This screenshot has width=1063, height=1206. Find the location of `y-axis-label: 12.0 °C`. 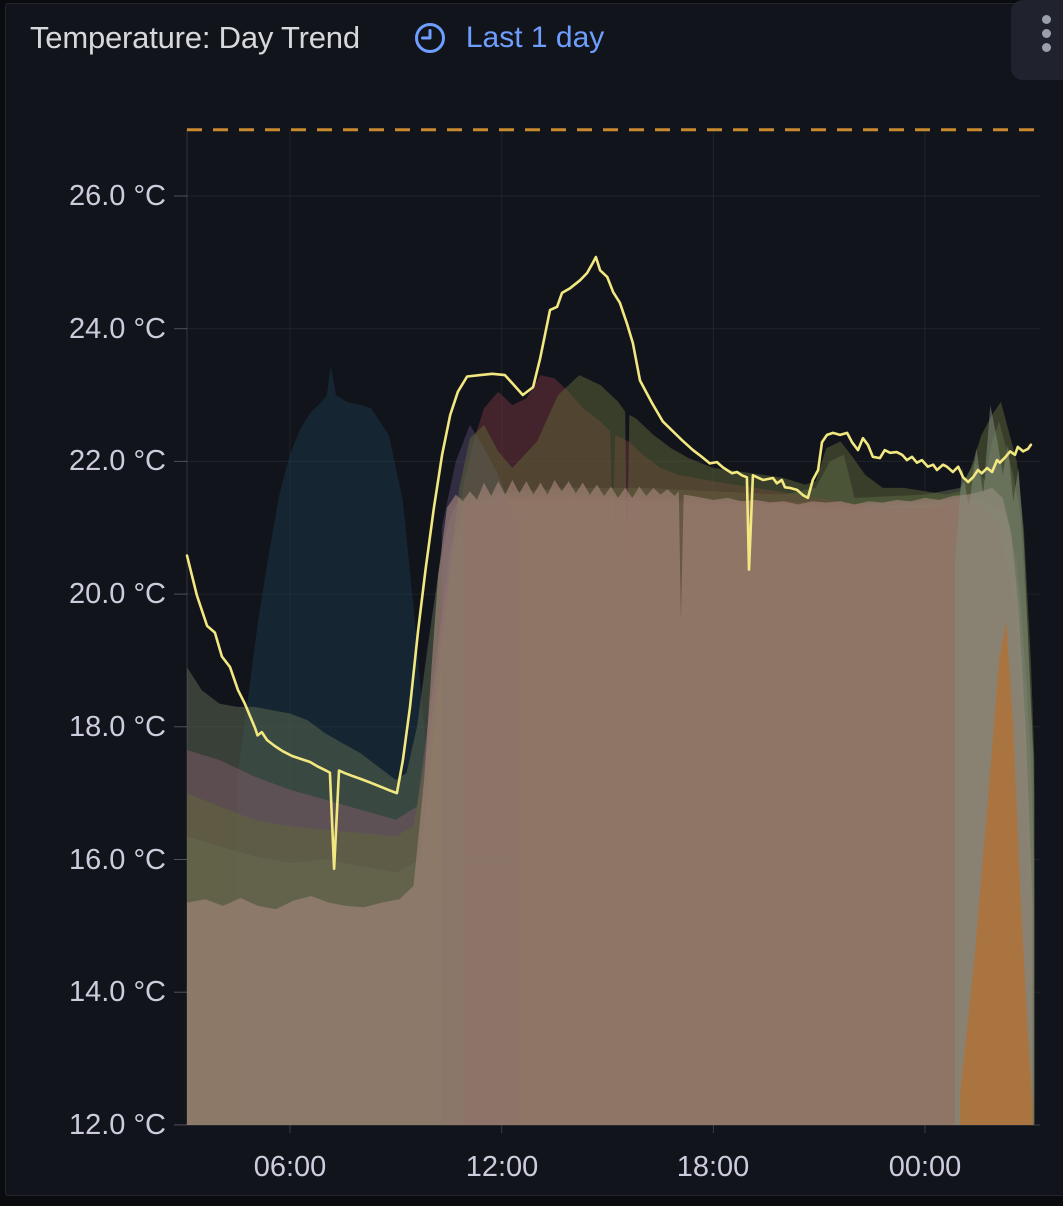

y-axis-label: 12.0 °C is located at coordinates (117, 1125).